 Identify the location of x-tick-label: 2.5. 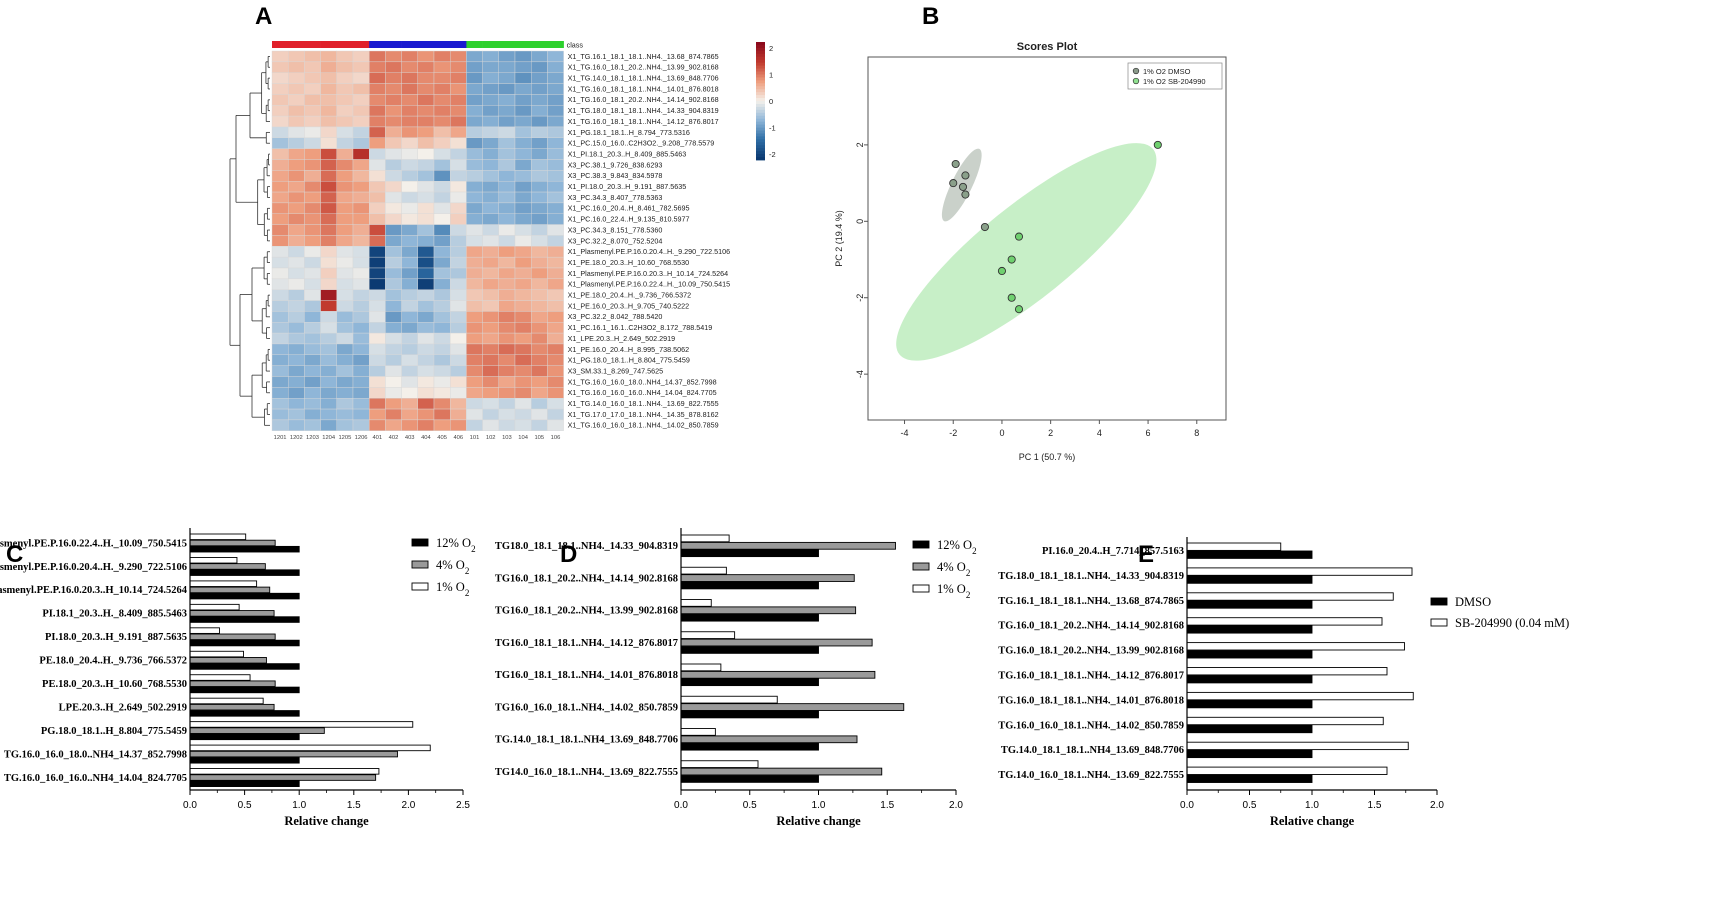
(463, 805).